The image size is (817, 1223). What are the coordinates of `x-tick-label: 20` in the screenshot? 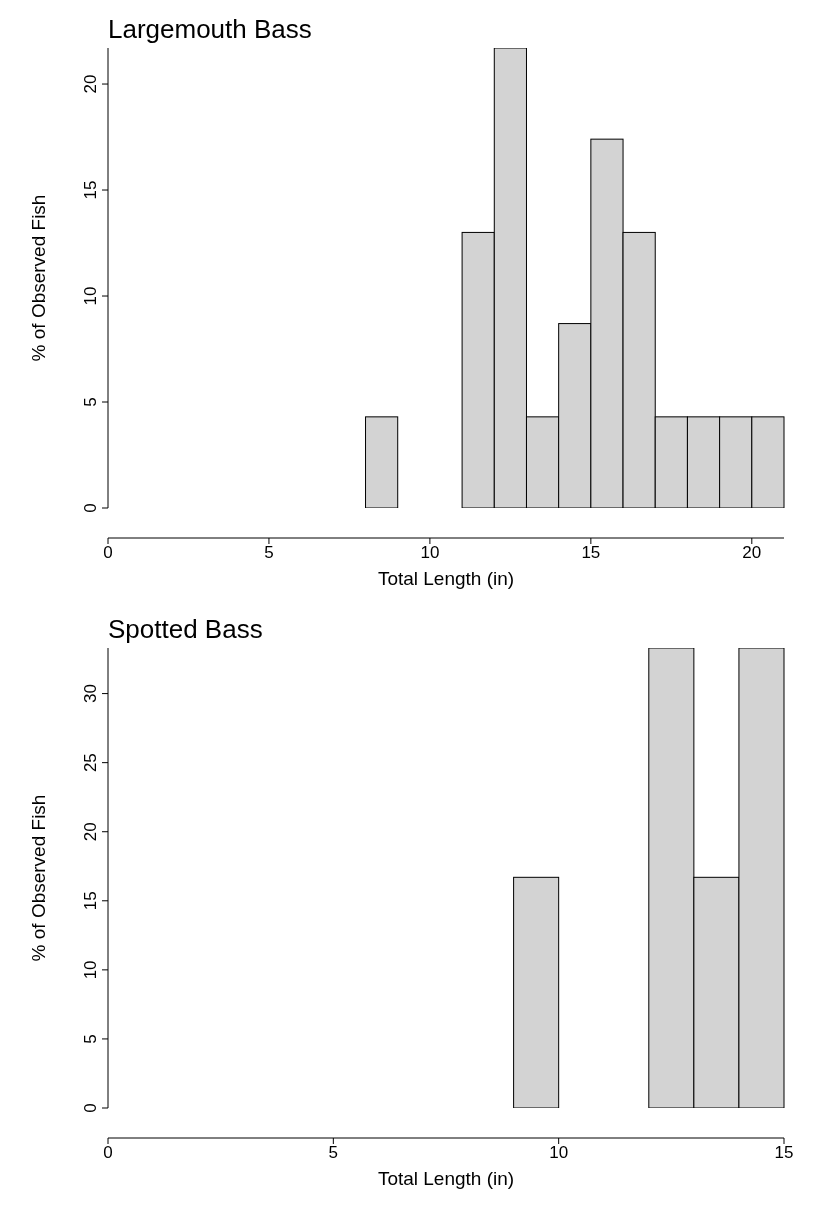 It's located at (752, 553).